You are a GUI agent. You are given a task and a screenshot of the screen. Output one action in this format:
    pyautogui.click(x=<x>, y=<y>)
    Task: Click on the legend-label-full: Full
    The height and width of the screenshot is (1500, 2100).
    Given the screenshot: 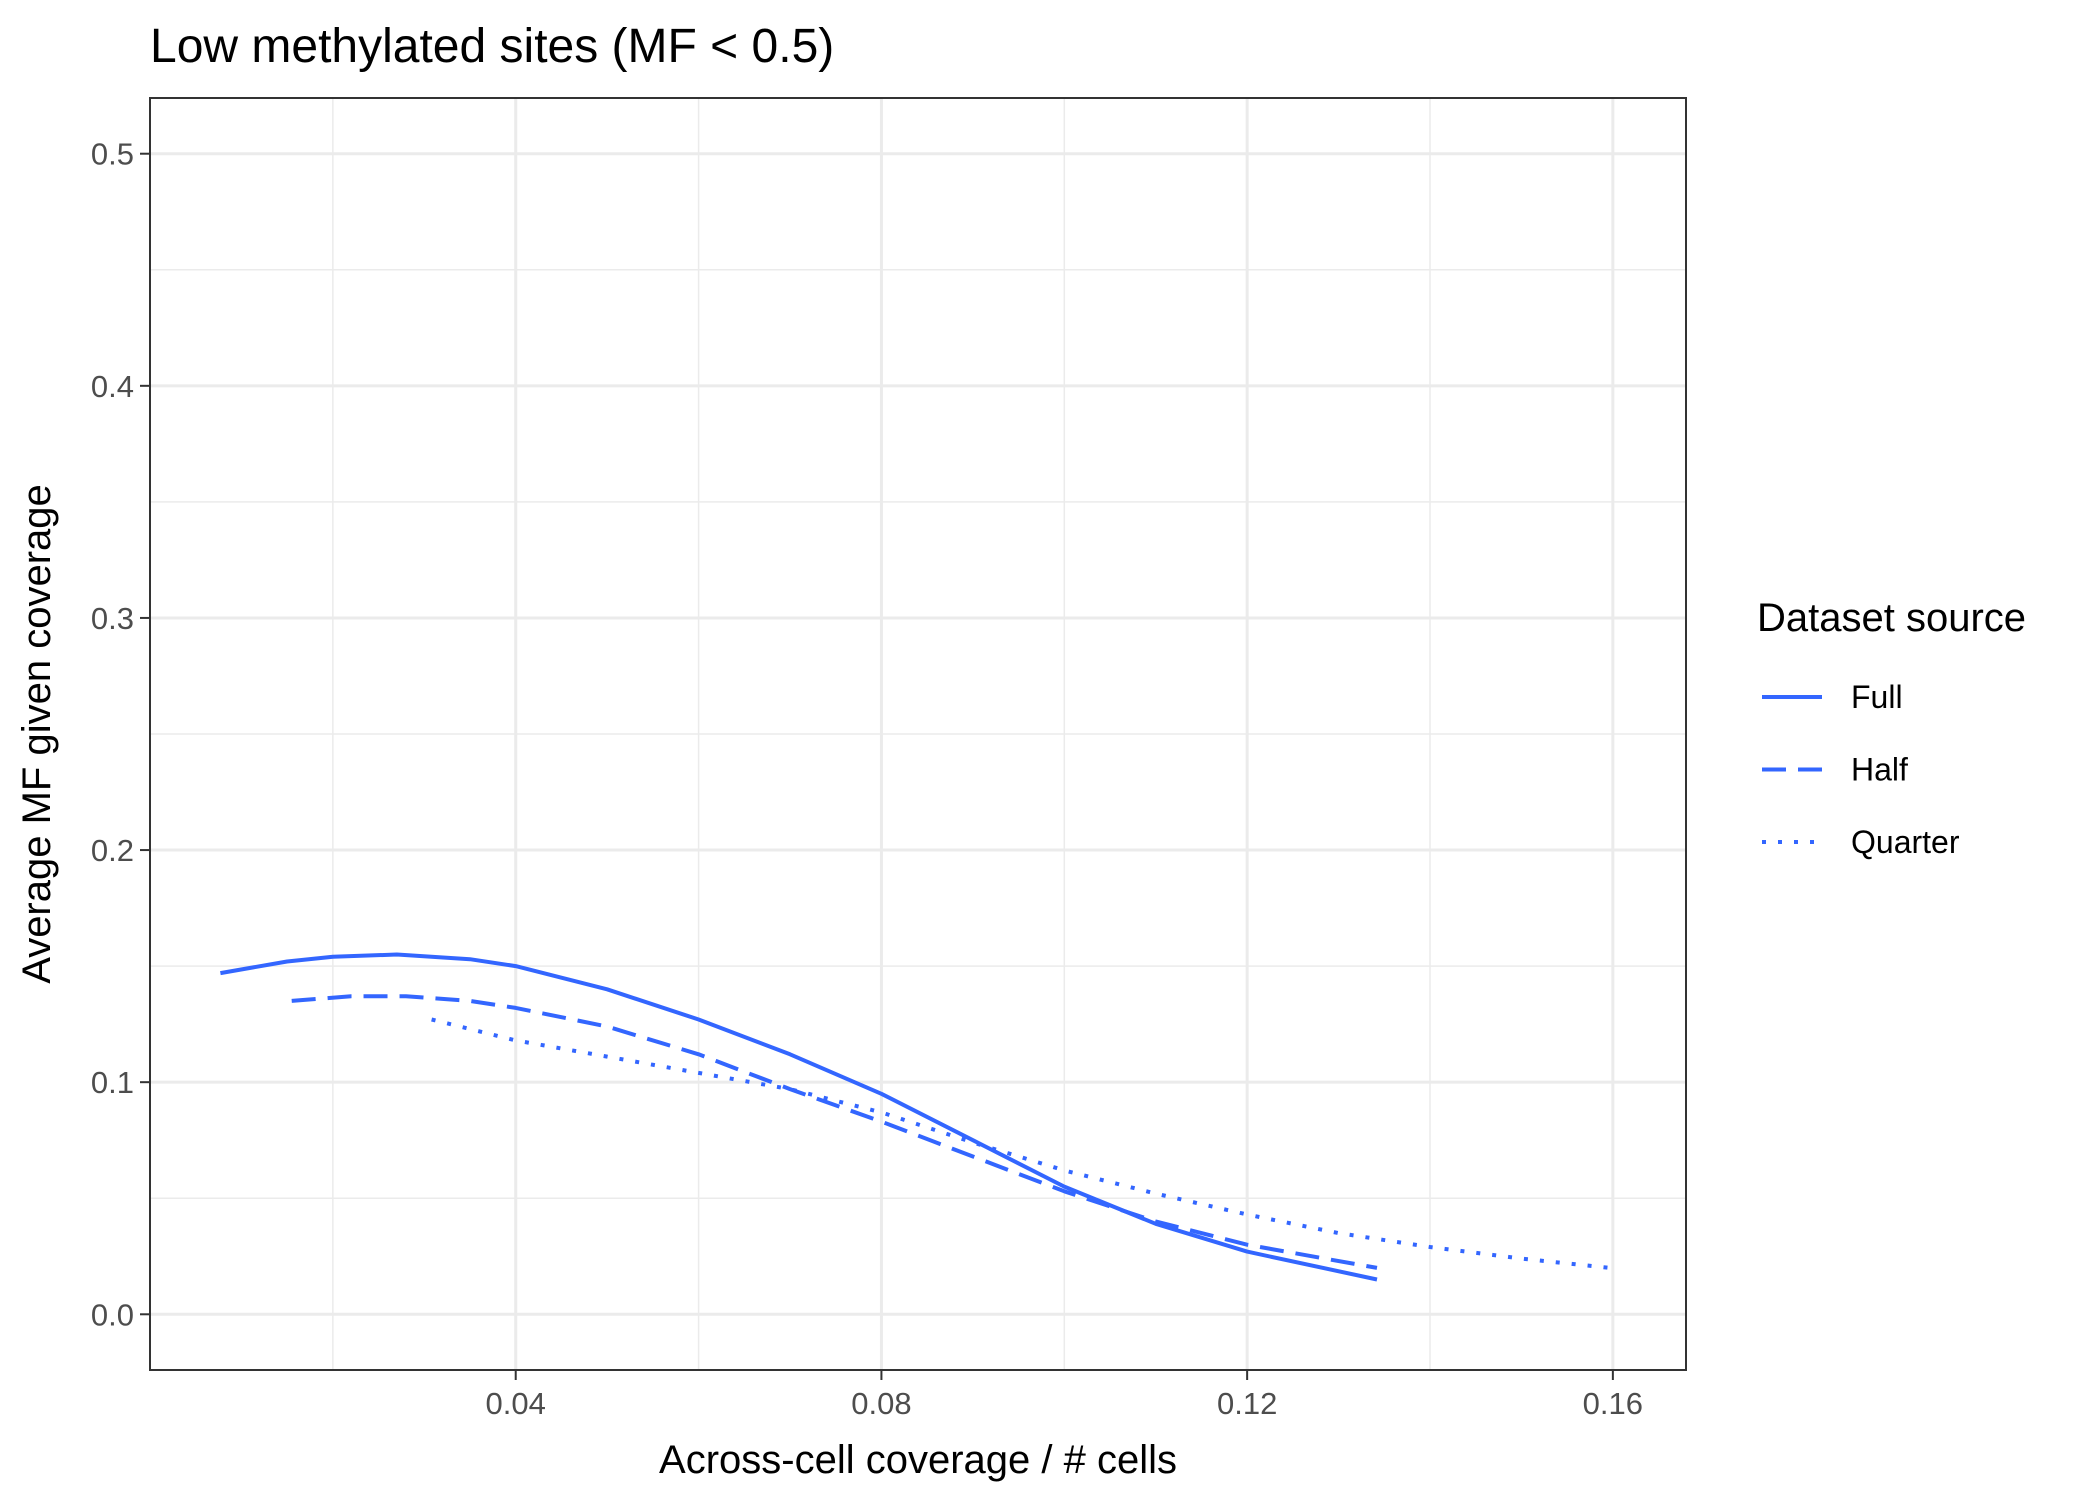 What is the action you would take?
    pyautogui.click(x=1877, y=697)
    